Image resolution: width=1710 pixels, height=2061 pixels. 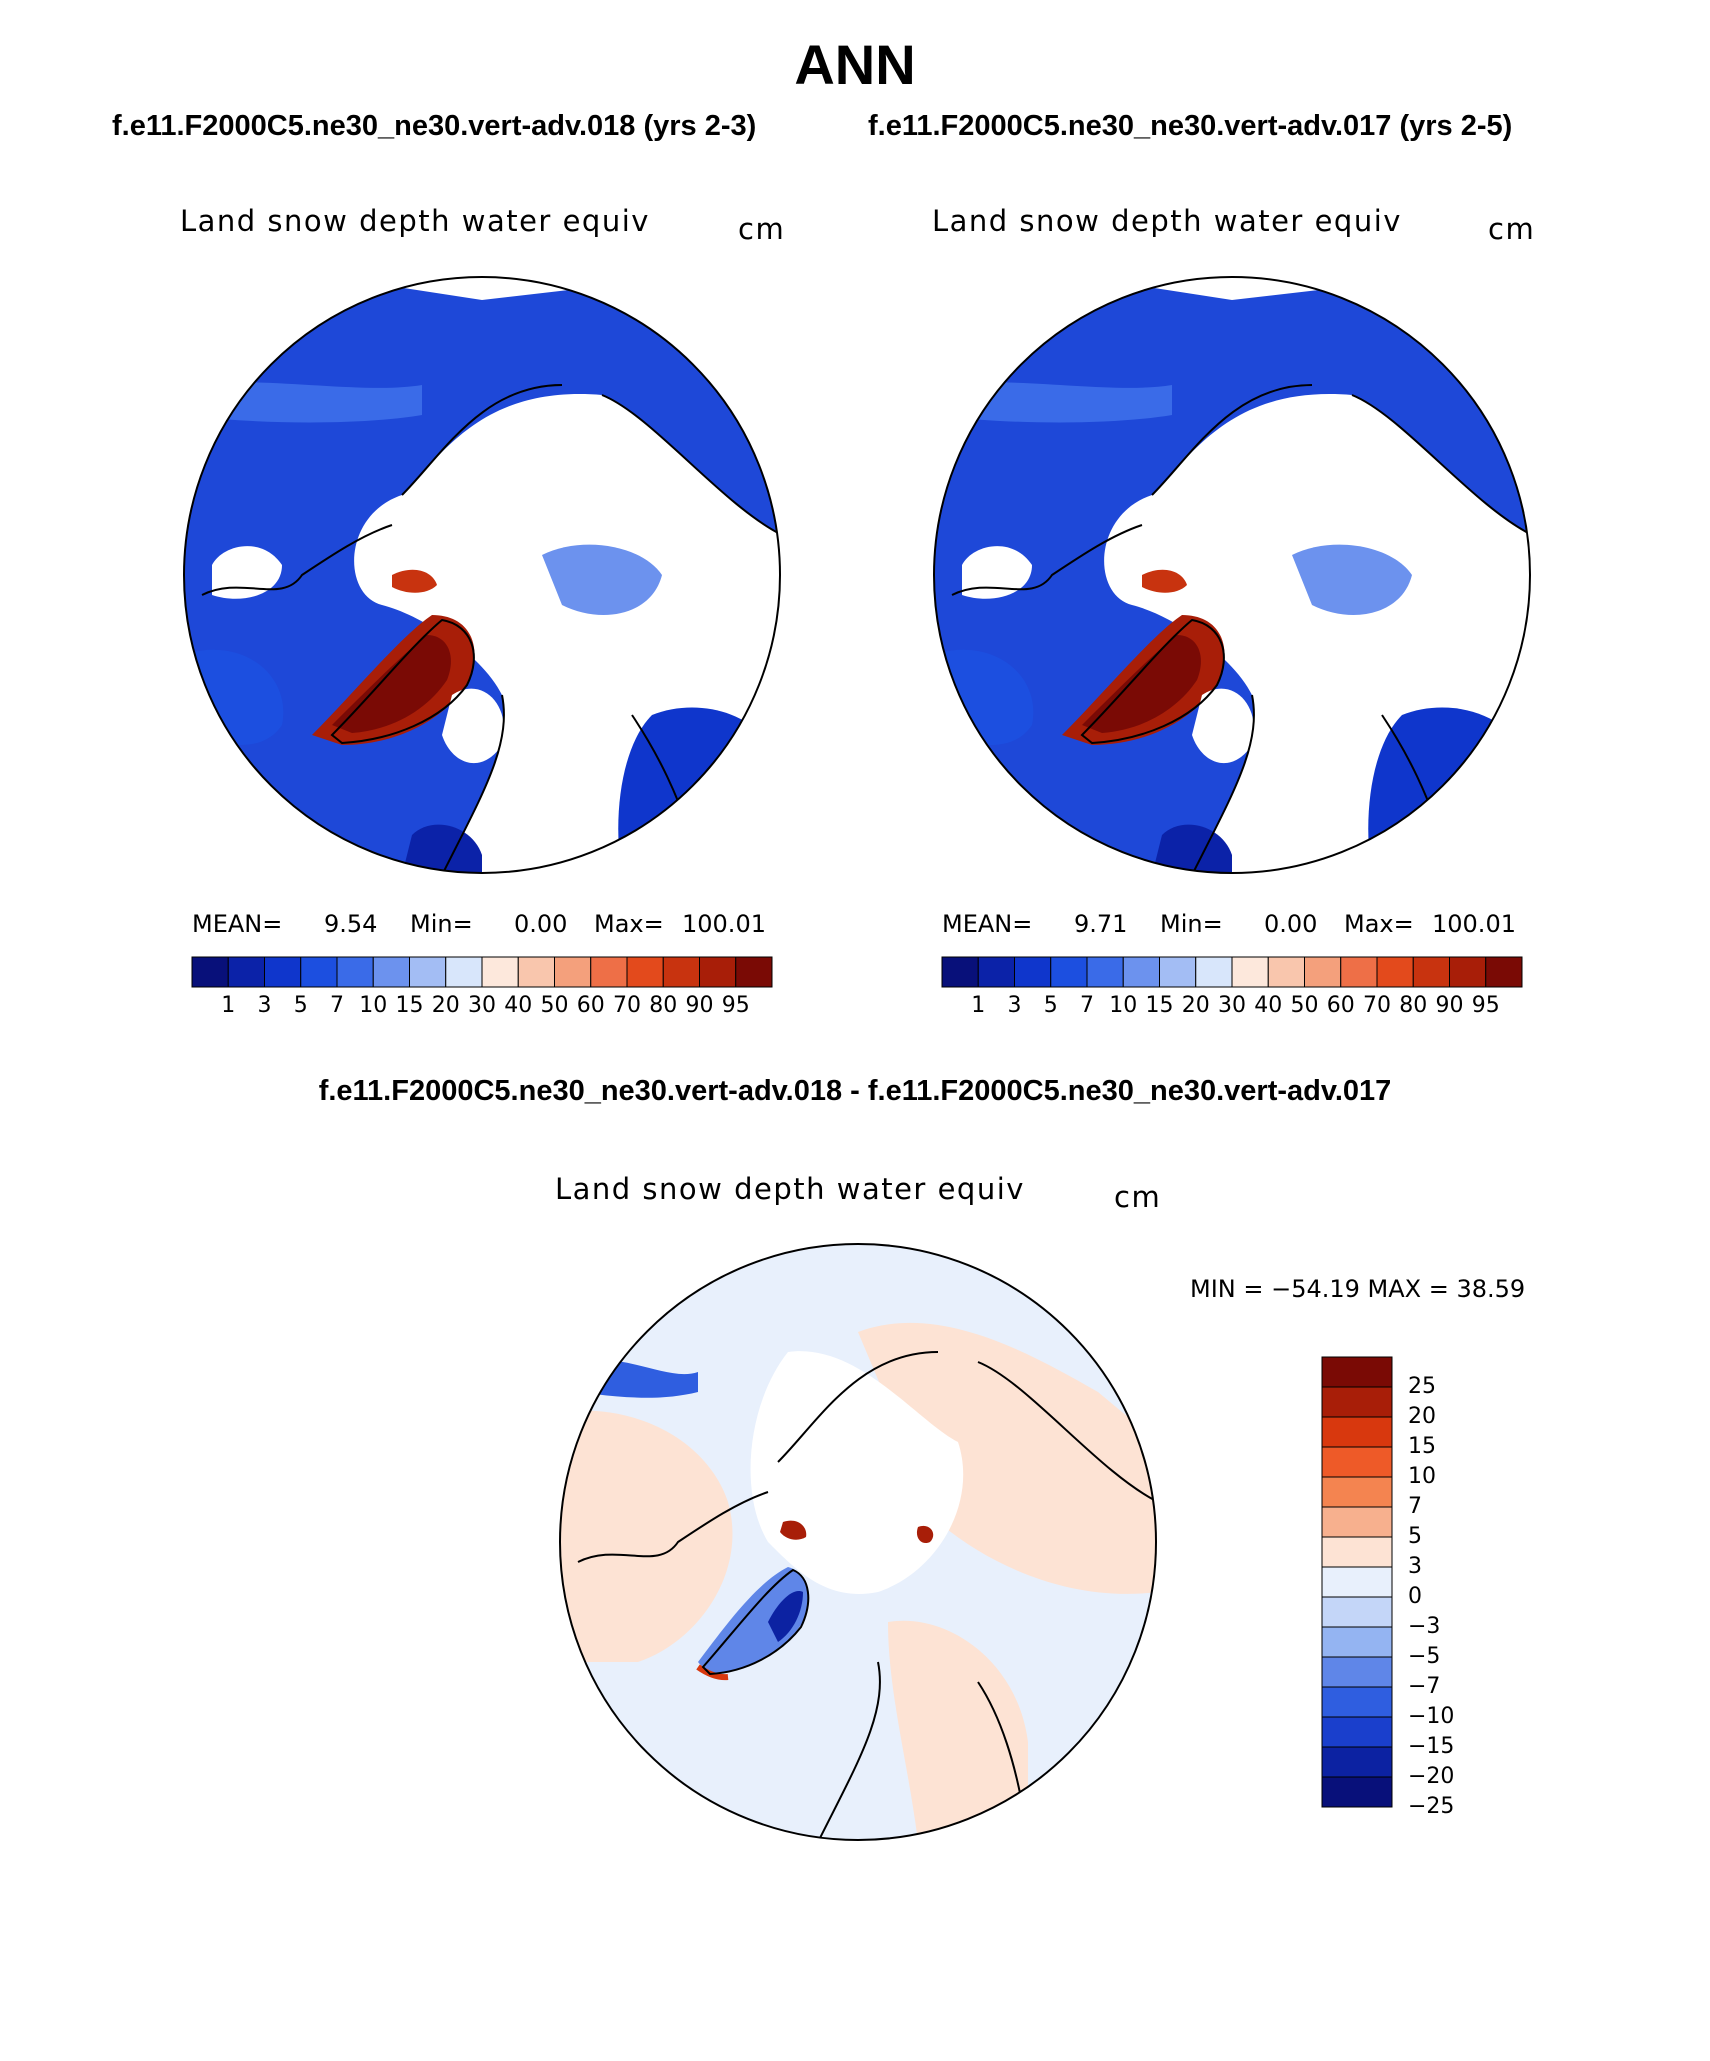 What do you see at coordinates (1232, 288) in the screenshot?
I see `ocean-region` at bounding box center [1232, 288].